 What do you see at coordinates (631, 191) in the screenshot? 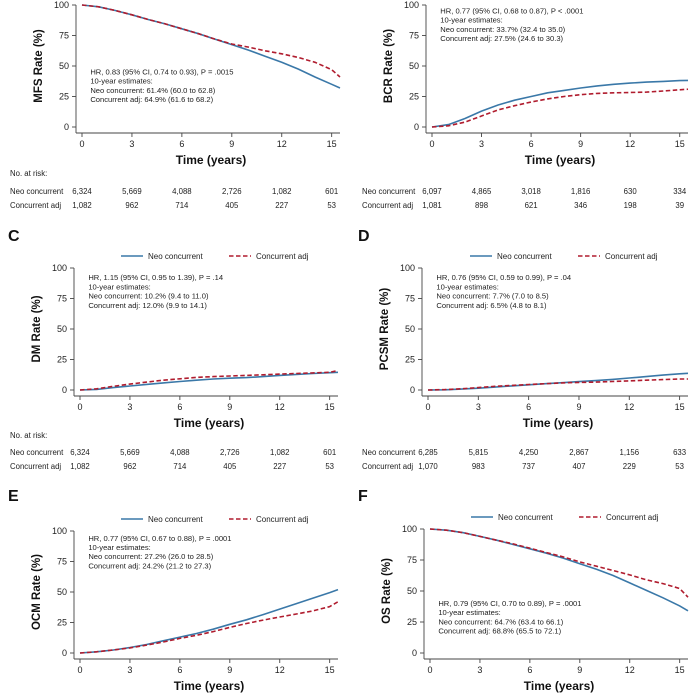
I see `risk-value: 630` at bounding box center [631, 191].